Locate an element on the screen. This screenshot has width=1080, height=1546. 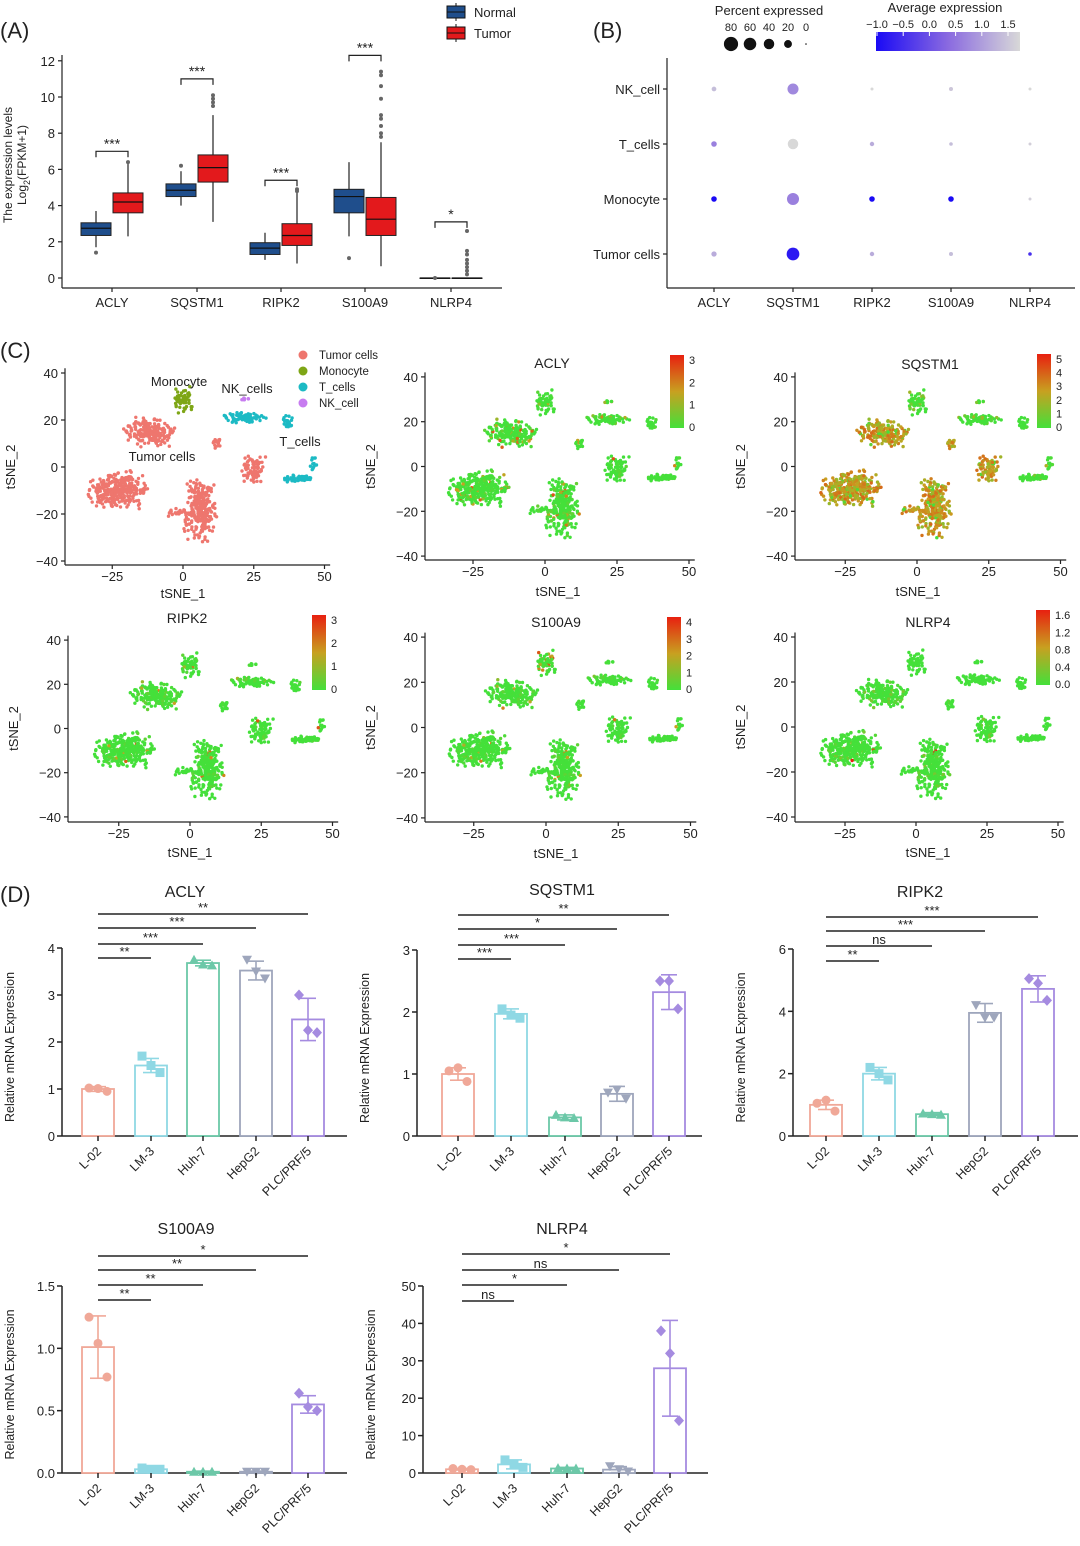
dot-nk_cell-ripk2 is located at coordinates (872, 89).